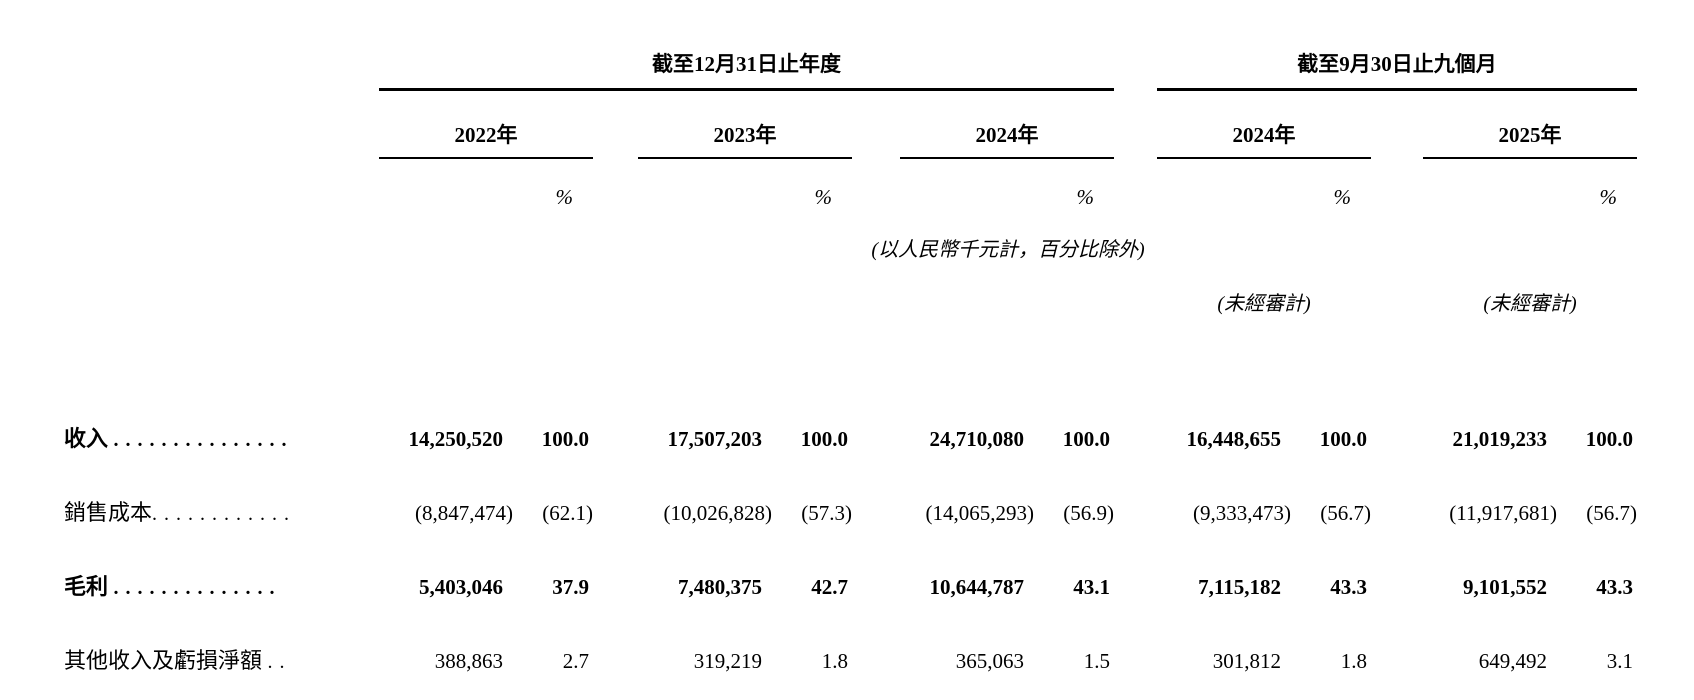  Describe the element at coordinates (727, 660) in the screenshot. I see `cell-value: 319,219` at that location.